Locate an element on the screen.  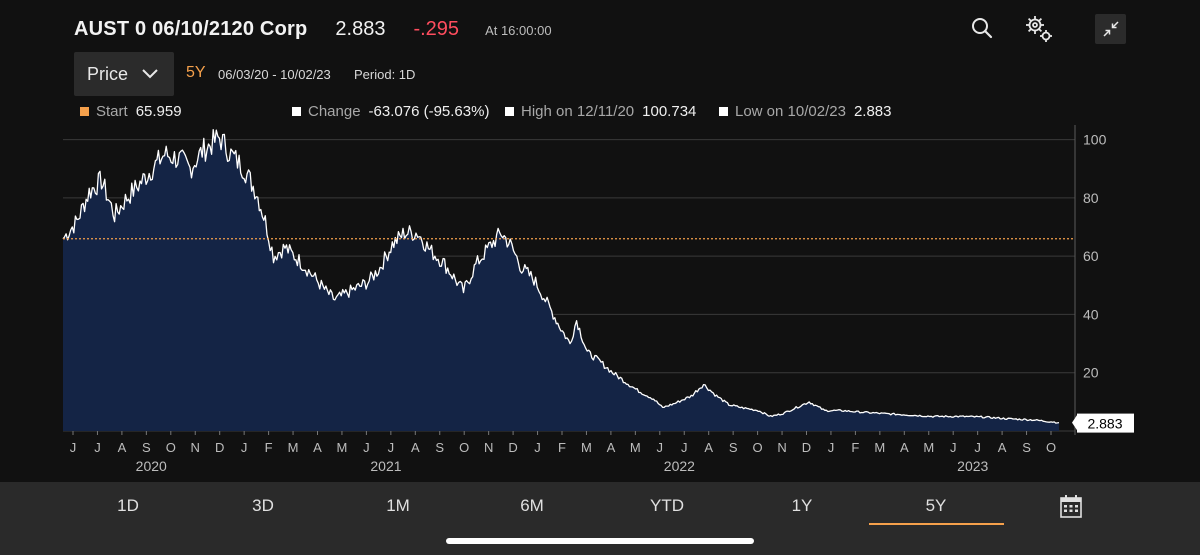
last-value-pointer is located at coordinates (1075, 422).